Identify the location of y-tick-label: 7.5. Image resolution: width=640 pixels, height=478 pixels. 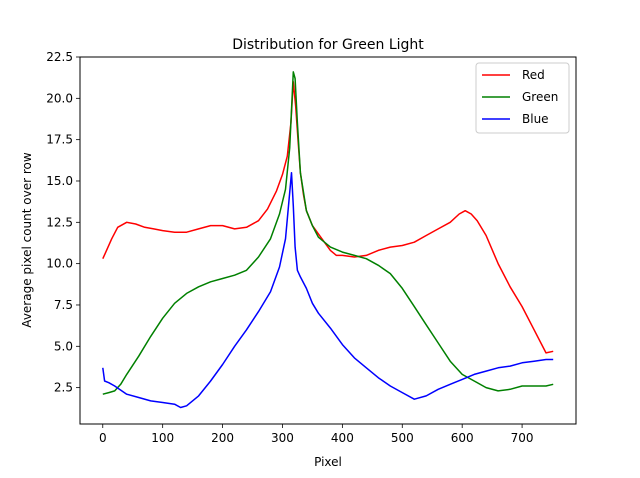
(63, 305).